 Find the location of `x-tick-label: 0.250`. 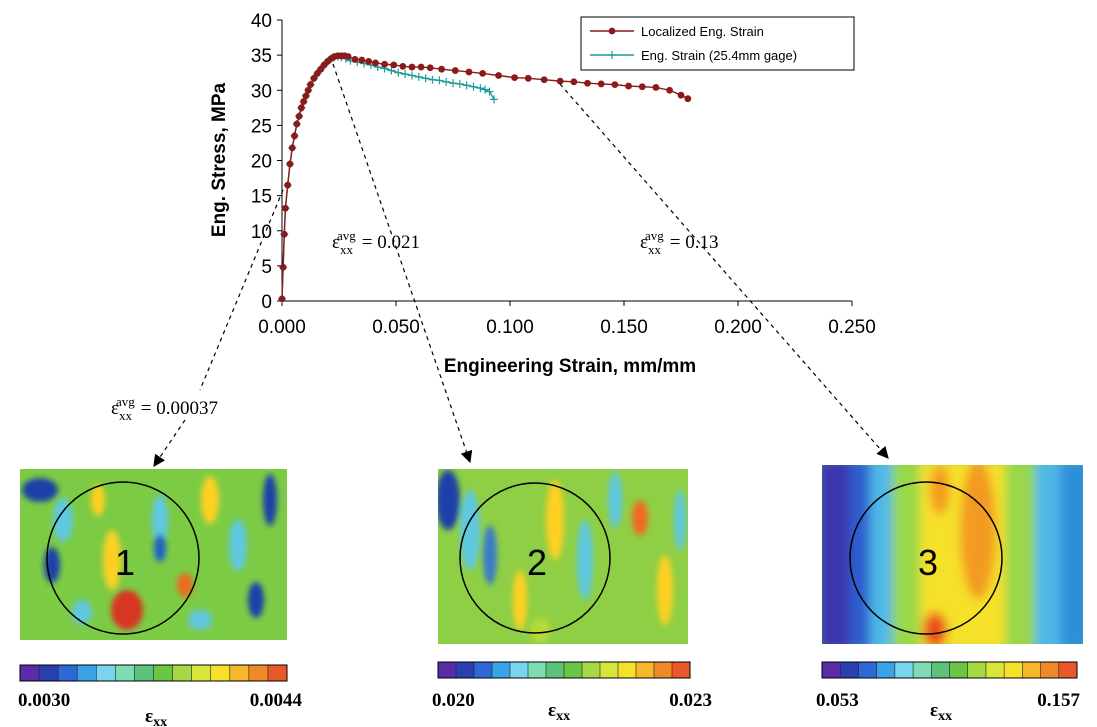

x-tick-label: 0.250 is located at coordinates (852, 327).